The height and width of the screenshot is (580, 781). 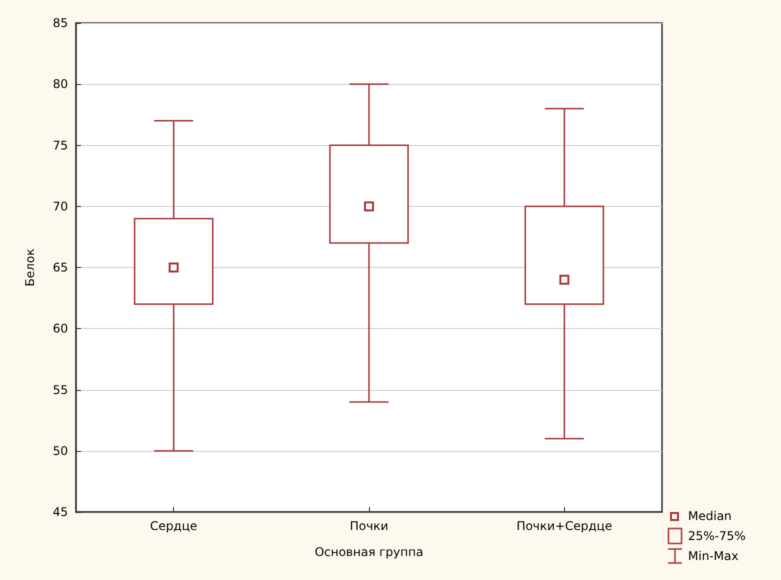 What do you see at coordinates (174, 526) in the screenshot?
I see `x-tick-label: Сердце` at bounding box center [174, 526].